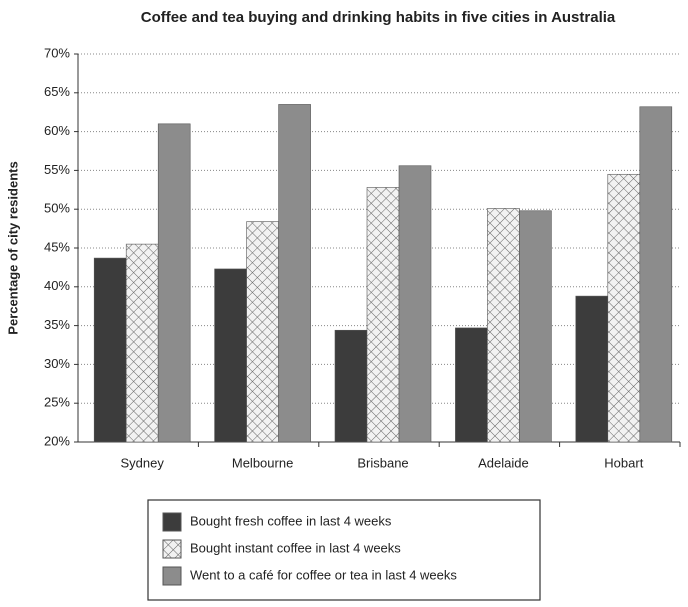 This screenshot has width=688, height=607. Describe the element at coordinates (291, 520) in the screenshot. I see `legend-label: Bought fresh coffee in last 4 weeks` at that location.